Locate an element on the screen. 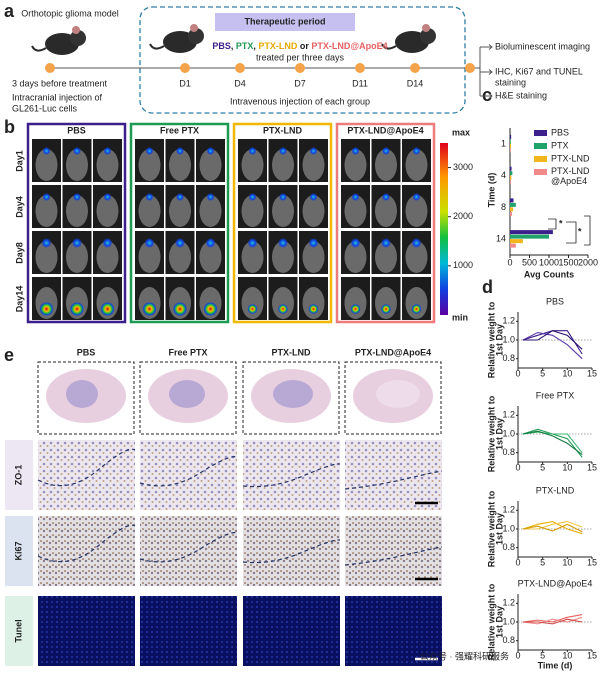  label: treated per three days is located at coordinates (300, 57).